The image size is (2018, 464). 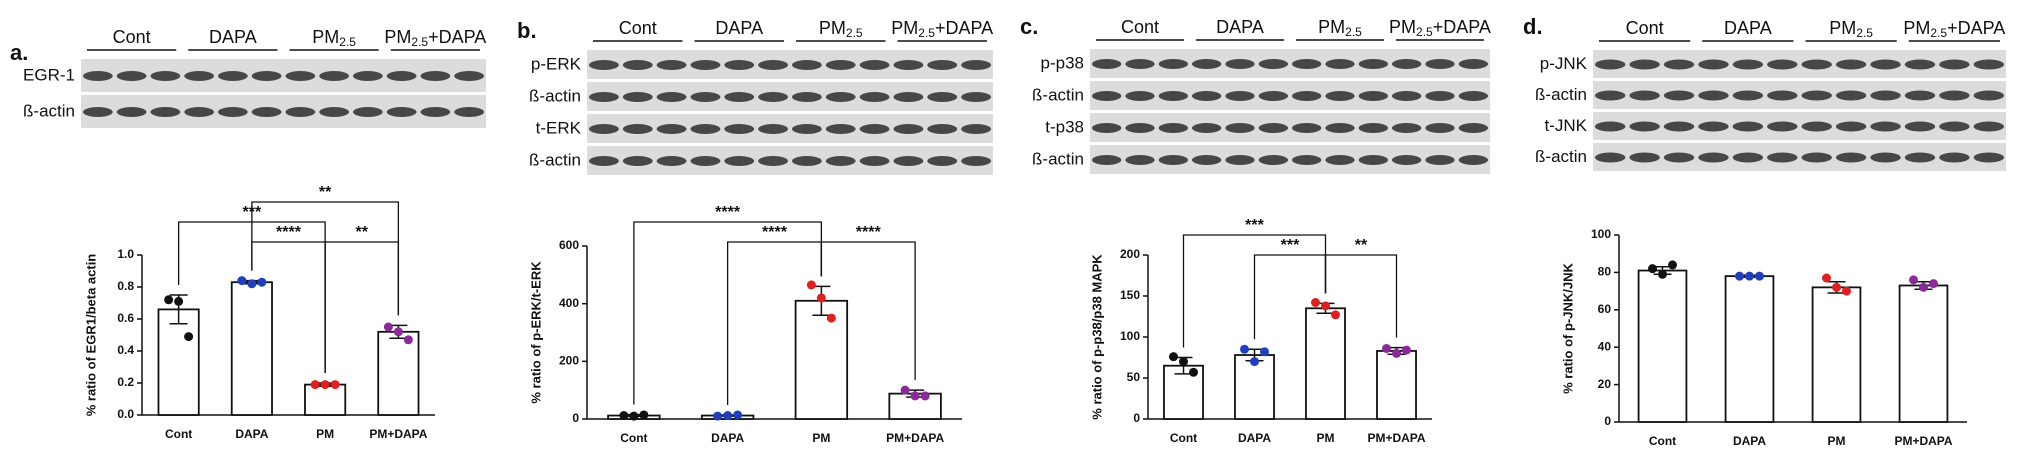 What do you see at coordinates (1533, 26) in the screenshot?
I see `panel-label: d.` at bounding box center [1533, 26].